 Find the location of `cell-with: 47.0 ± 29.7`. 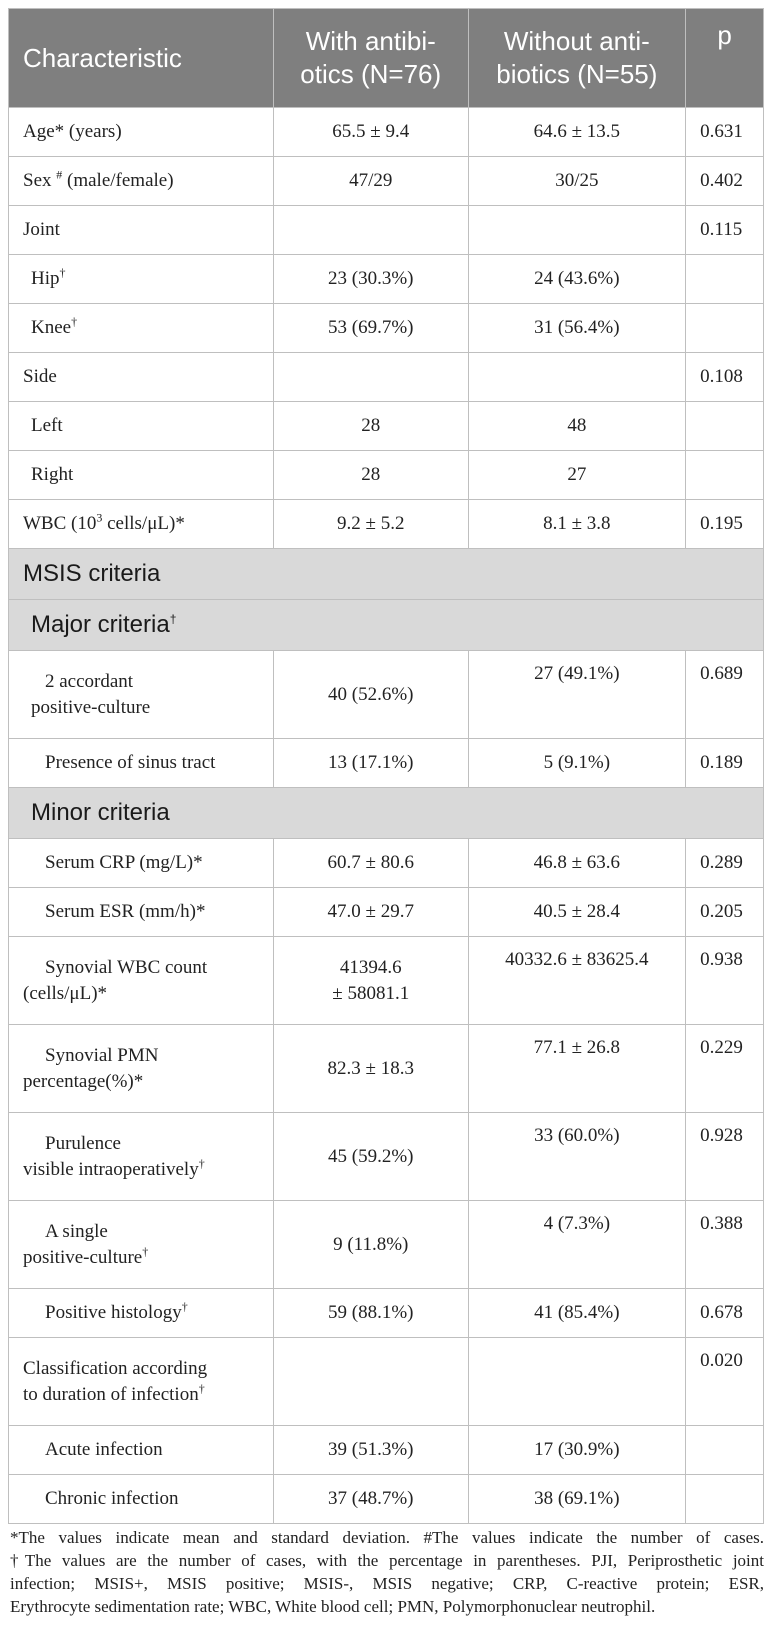

cell-with: 47.0 ± 29.7 is located at coordinates (370, 912).